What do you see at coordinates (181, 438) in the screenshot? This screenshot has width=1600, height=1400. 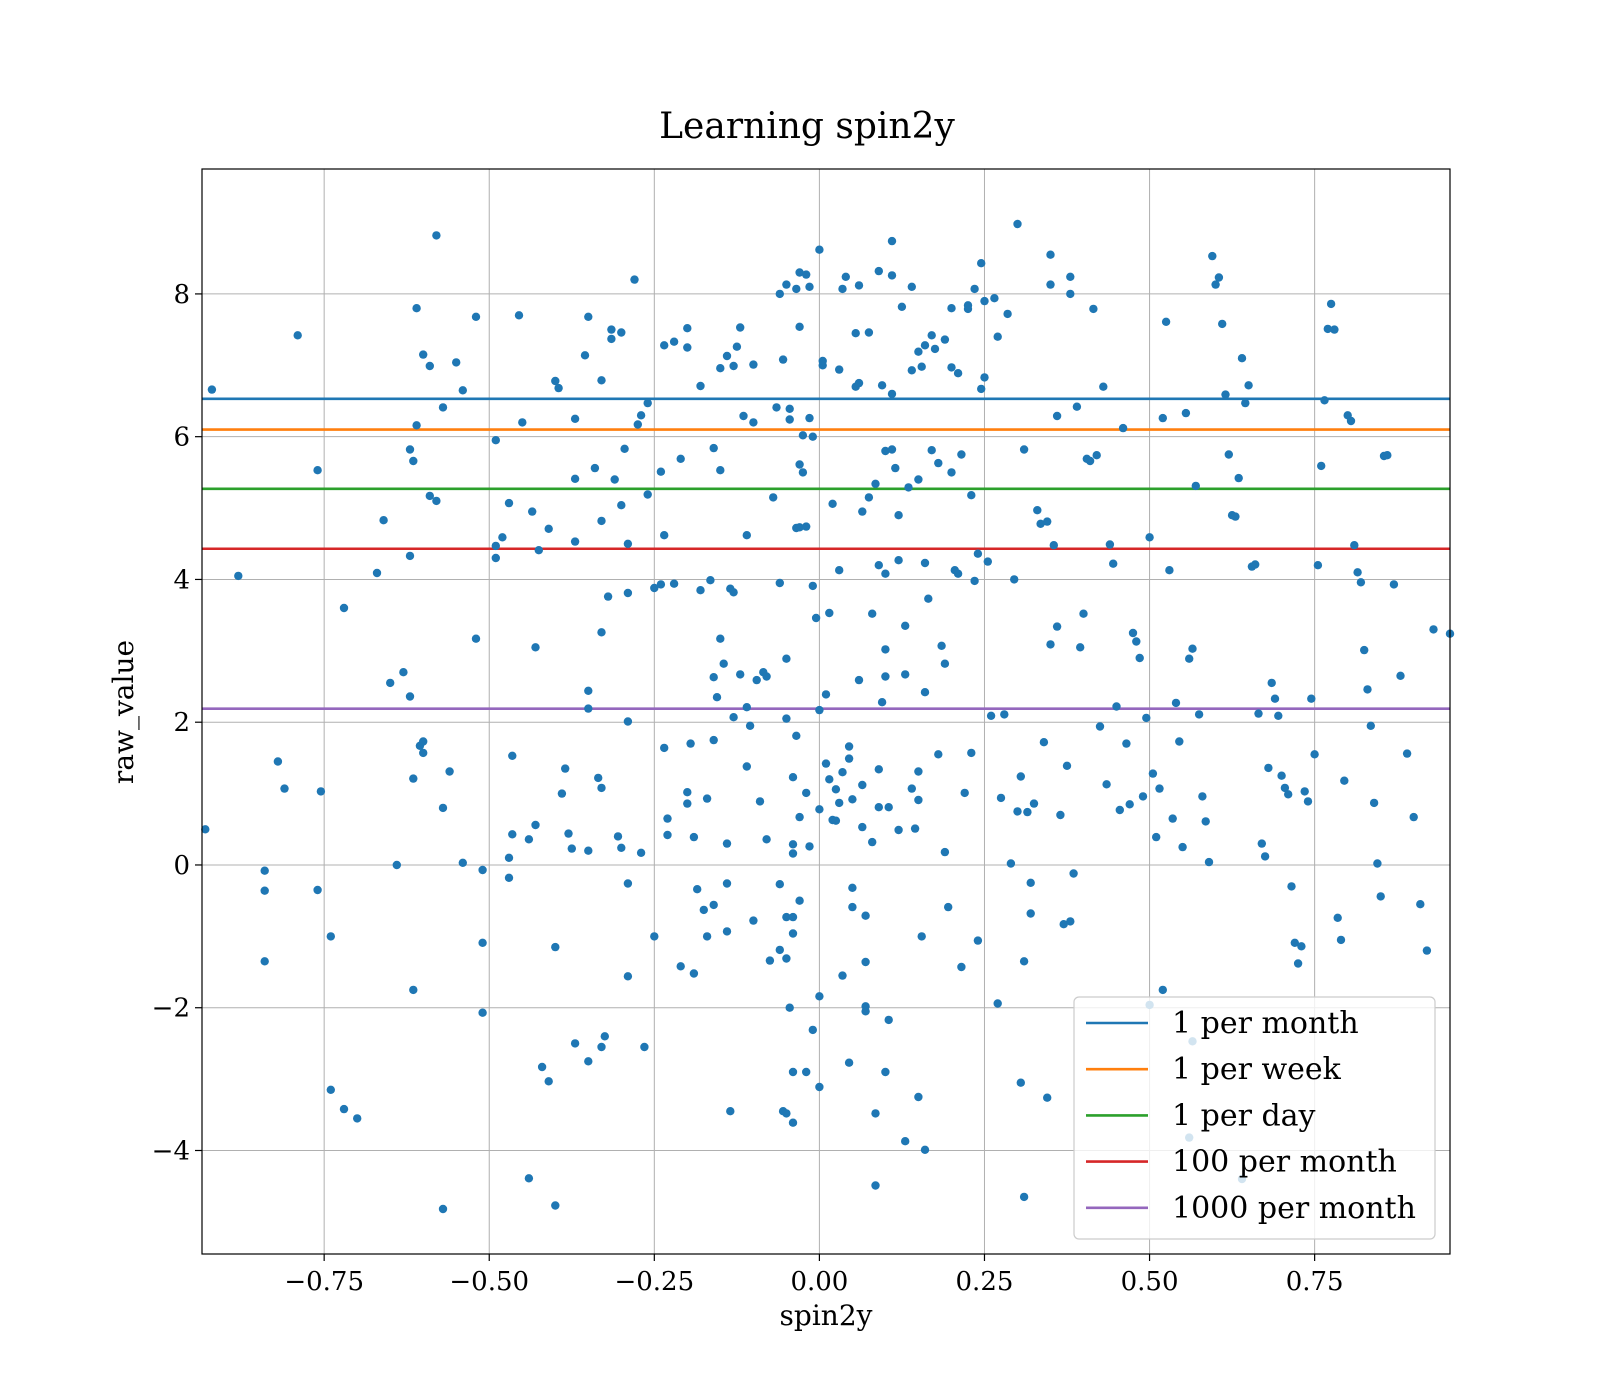 I see `y-tick-label: 6` at bounding box center [181, 438].